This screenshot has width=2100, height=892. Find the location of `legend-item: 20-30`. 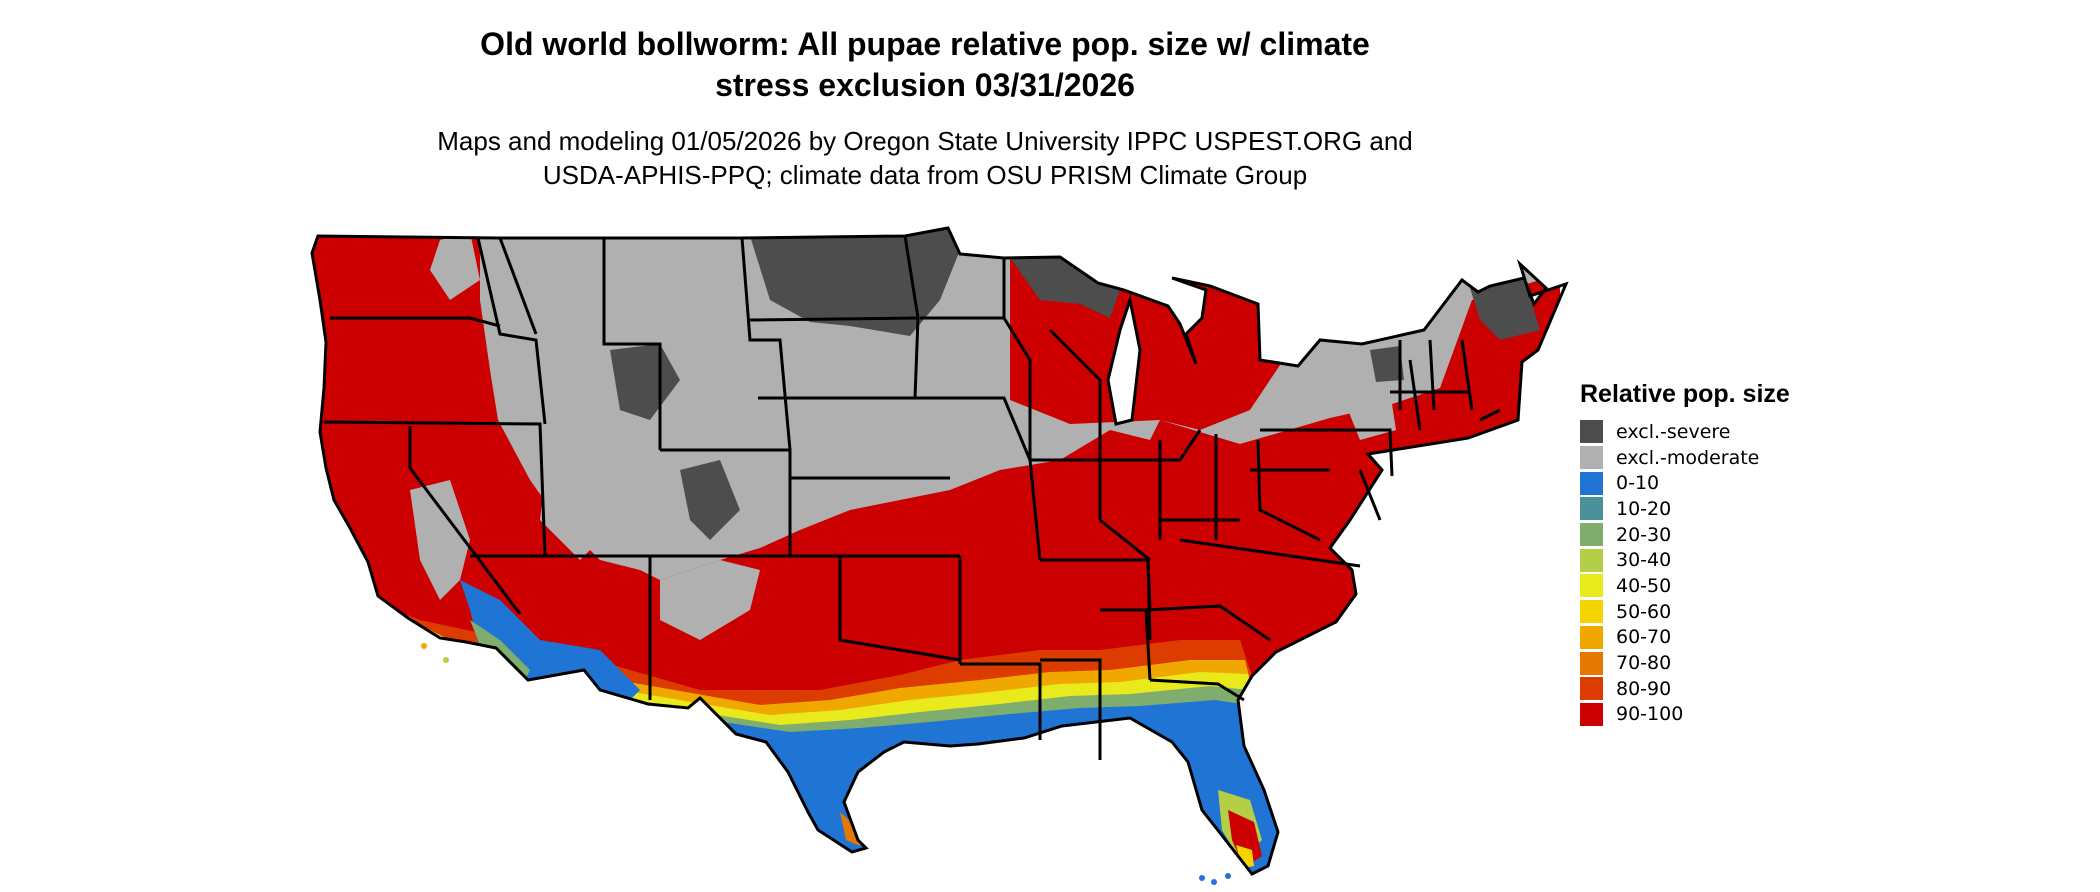

legend-item: 20-30 is located at coordinates (1685, 535).